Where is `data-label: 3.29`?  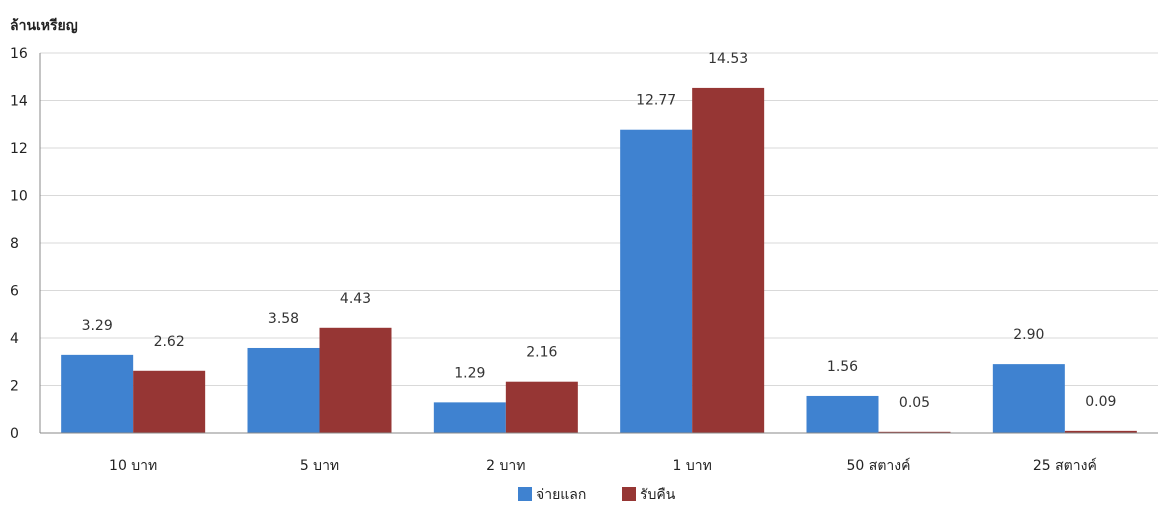
data-label: 3.29 is located at coordinates (97, 326).